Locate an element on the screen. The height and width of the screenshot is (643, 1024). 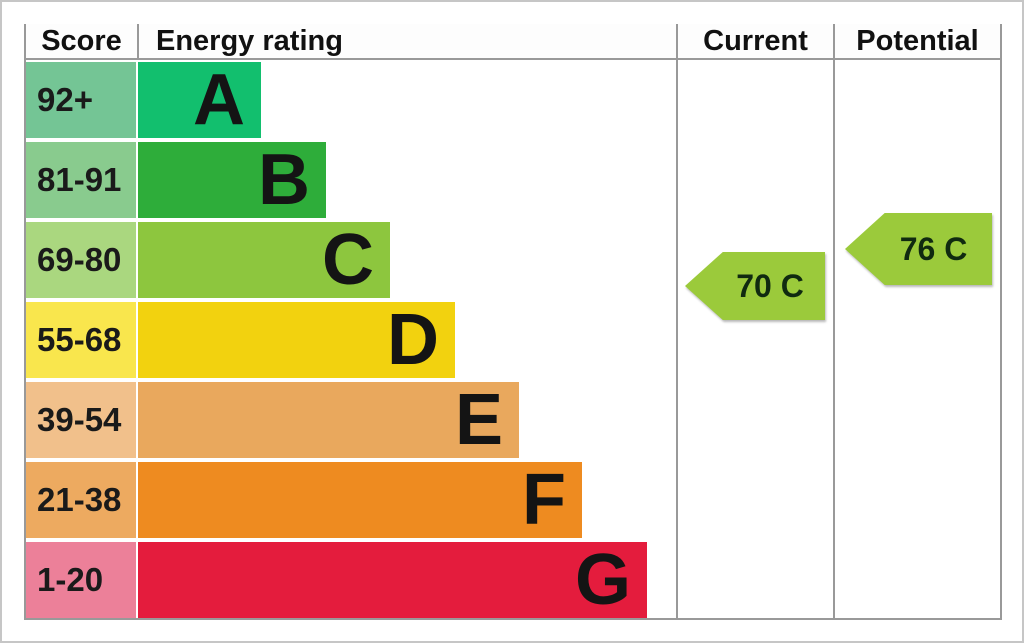
header-score: Score is located at coordinates (81, 41).